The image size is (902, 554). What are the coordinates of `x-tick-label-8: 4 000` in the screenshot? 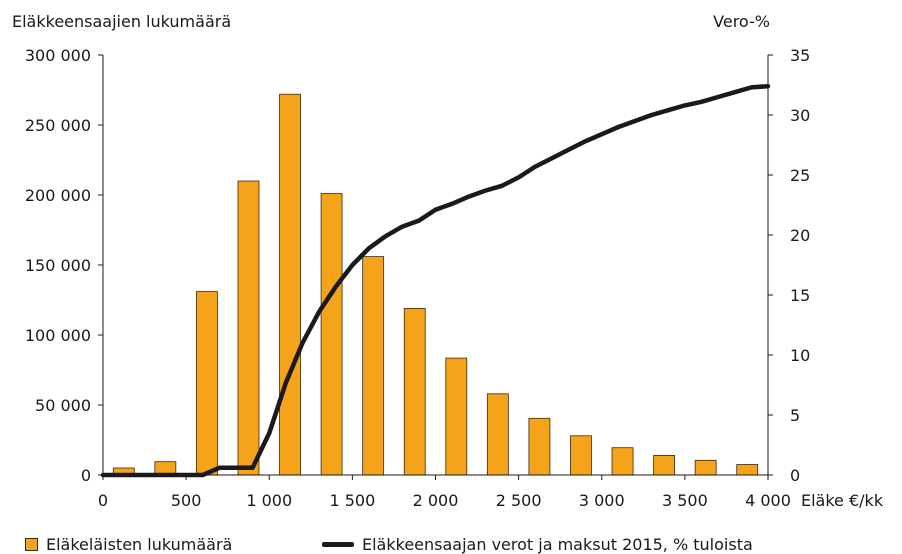 It's located at (768, 500).